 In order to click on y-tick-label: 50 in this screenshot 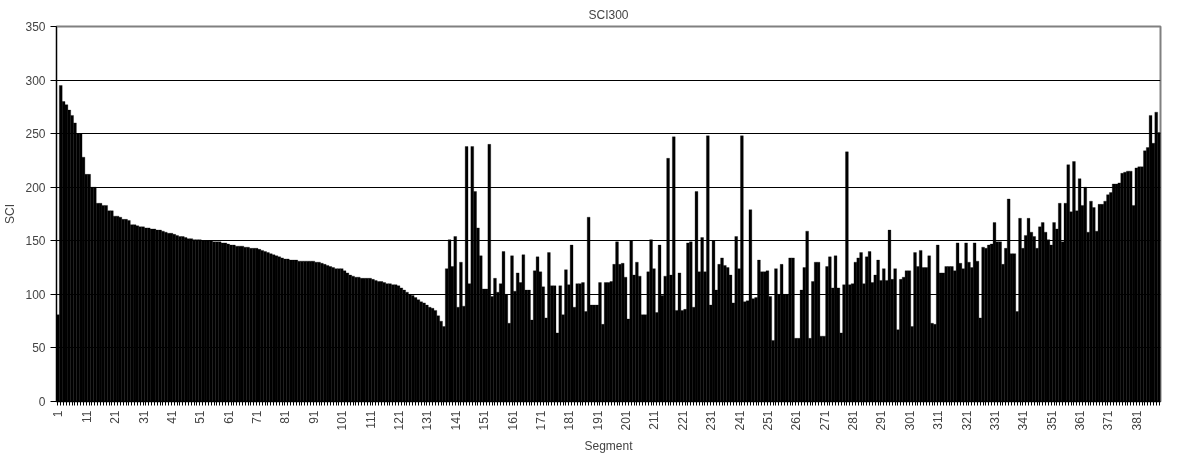, I will do `click(39, 348)`.